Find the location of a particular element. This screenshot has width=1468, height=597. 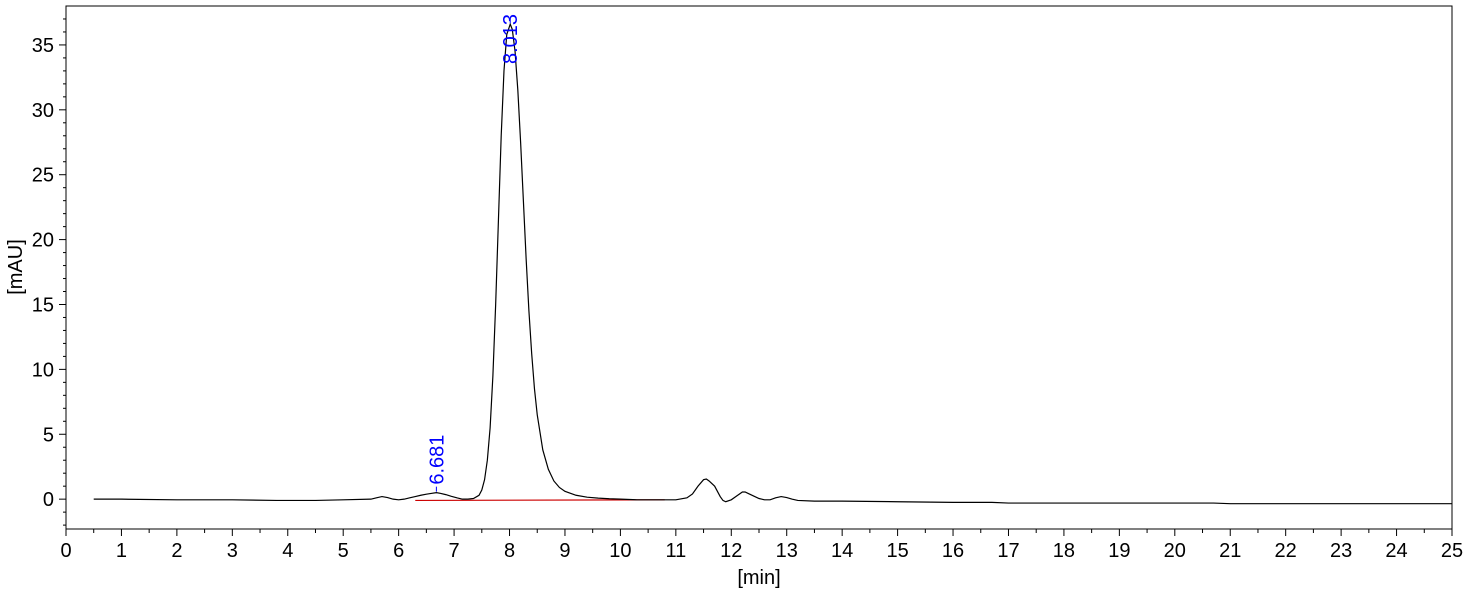

y-axis-label: [mAU] is located at coordinates (16, 267).